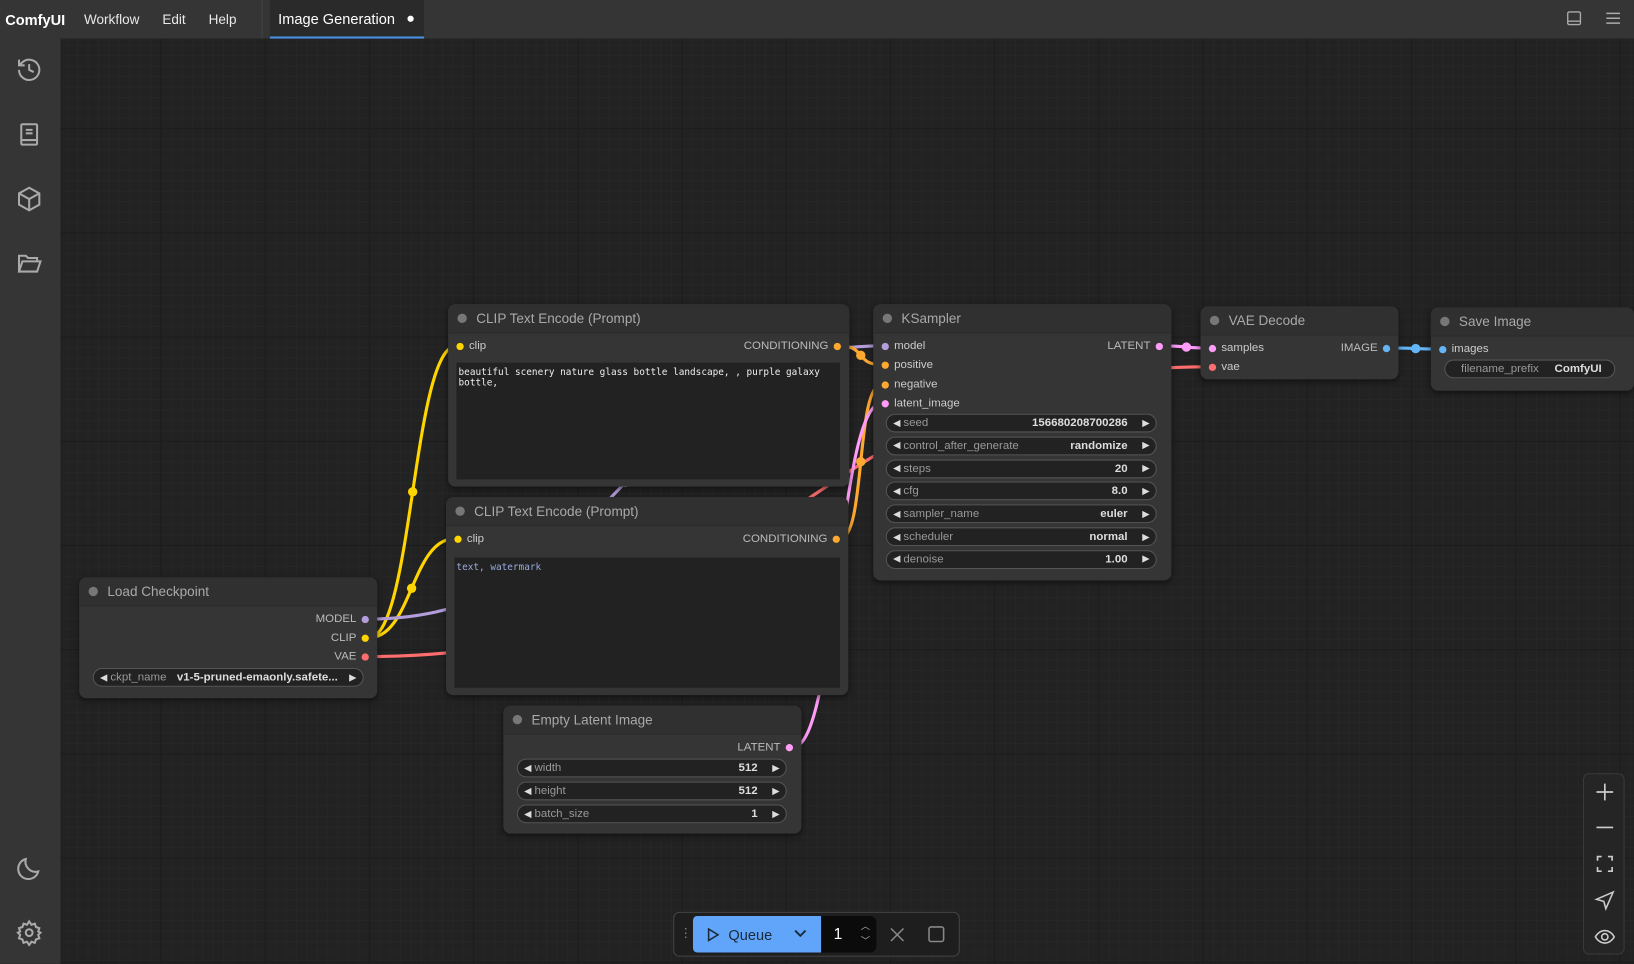 The width and height of the screenshot is (1634, 964). What do you see at coordinates (849, 934) in the screenshot?
I see `batch-count-input: 1 ︿ ﹀` at bounding box center [849, 934].